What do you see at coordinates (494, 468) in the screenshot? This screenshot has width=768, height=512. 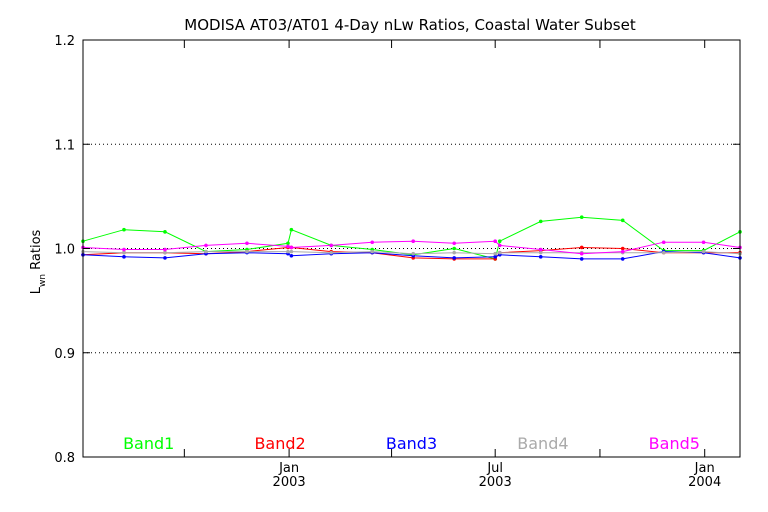 I see `x-tick-label-month: Jul` at bounding box center [494, 468].